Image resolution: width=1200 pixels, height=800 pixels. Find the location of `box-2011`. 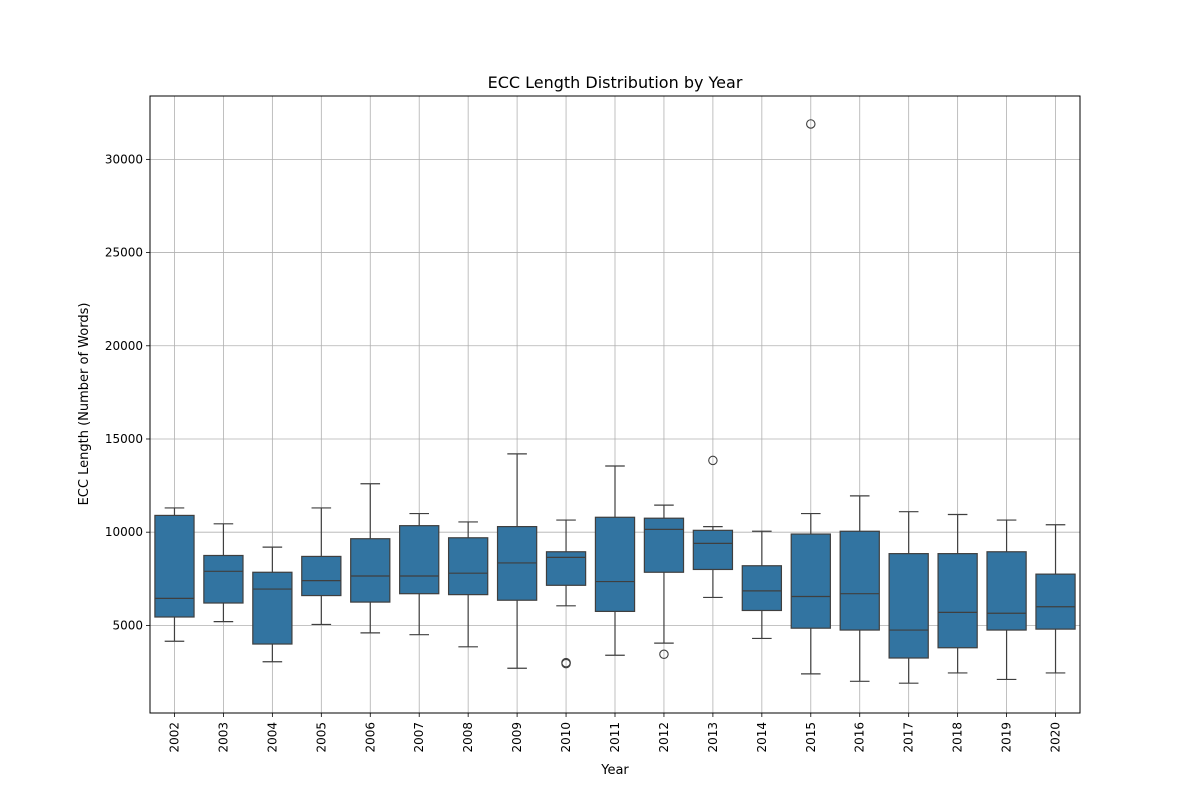

box-2011 is located at coordinates (615, 560).